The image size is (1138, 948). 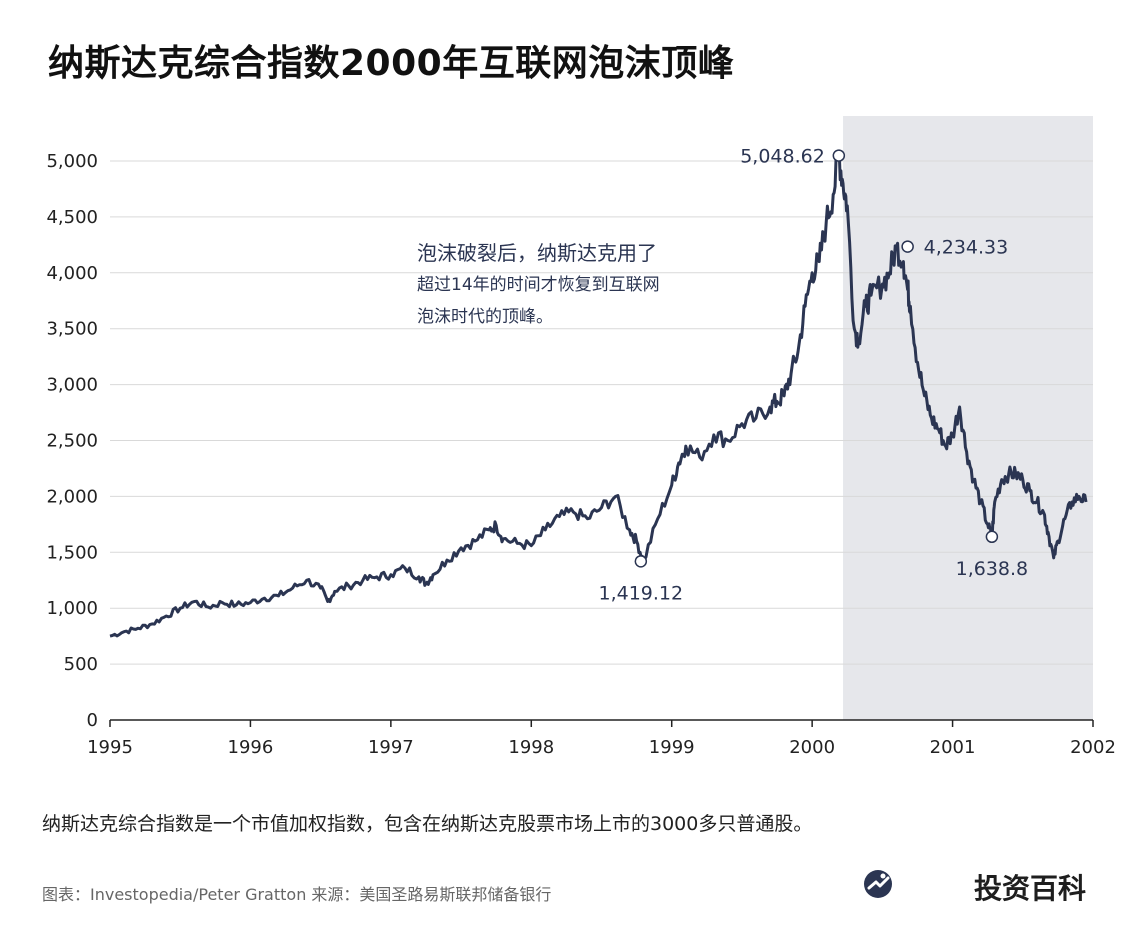 I want to click on y-tick-label: 2,000, so click(x=72, y=496).